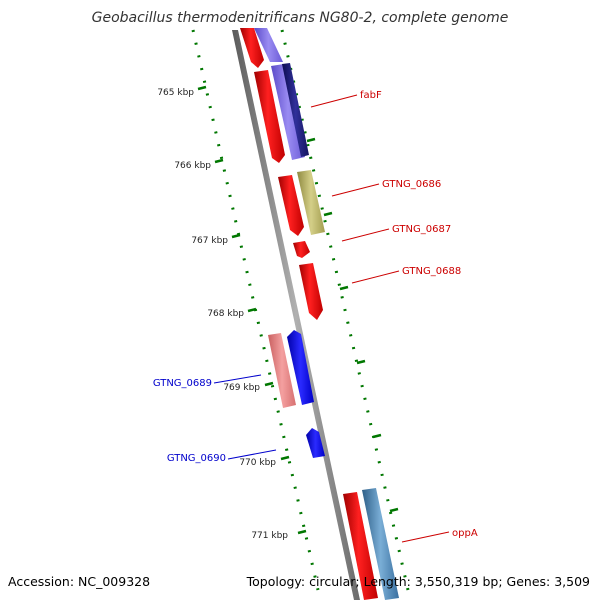 The width and height of the screenshot is (600, 600). I want to click on leader-gtng0687, so click(365, 235).